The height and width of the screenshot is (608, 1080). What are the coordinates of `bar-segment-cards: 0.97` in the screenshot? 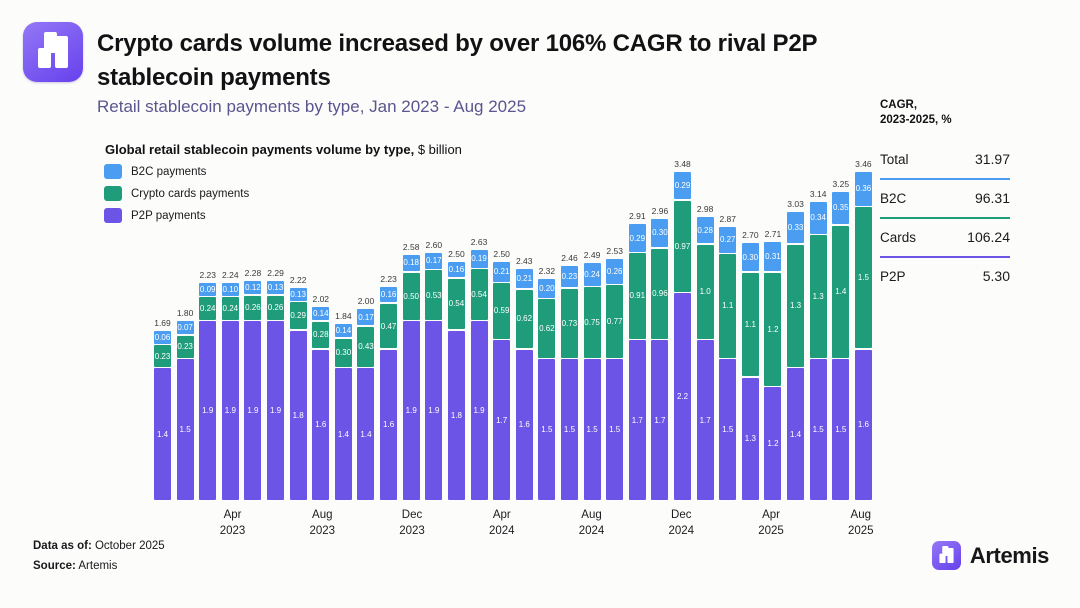 It's located at (683, 246).